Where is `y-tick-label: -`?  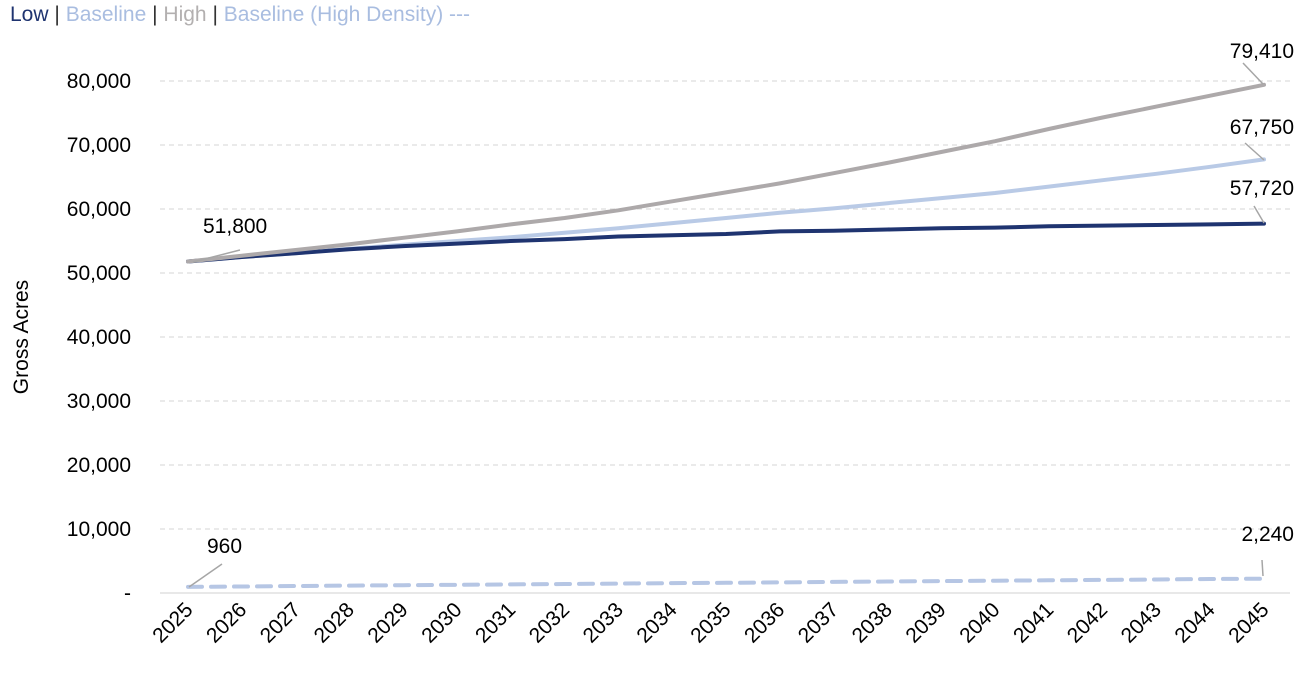 y-tick-label: - is located at coordinates (127, 593).